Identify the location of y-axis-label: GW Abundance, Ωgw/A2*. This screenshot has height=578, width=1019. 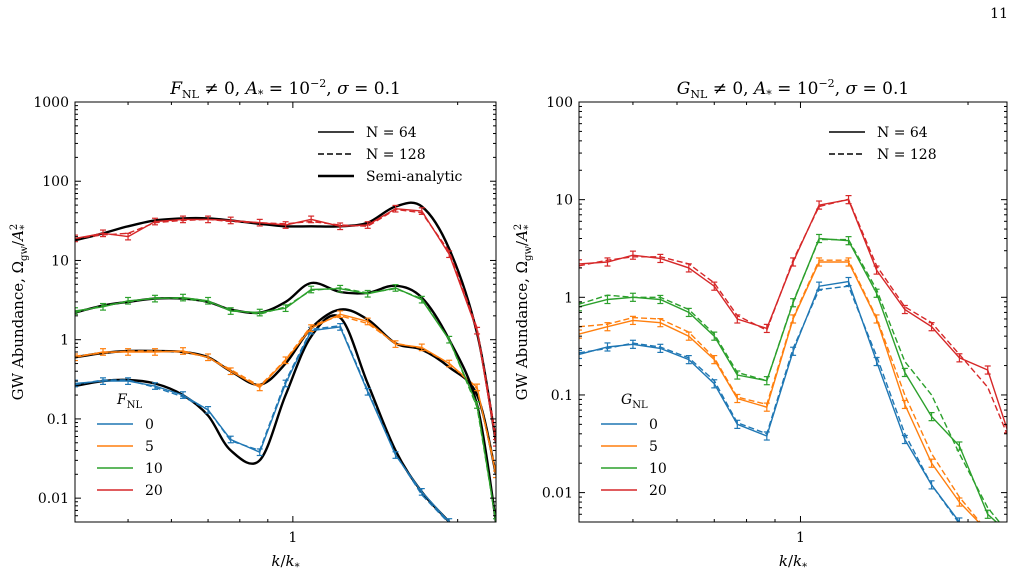
(19, 312).